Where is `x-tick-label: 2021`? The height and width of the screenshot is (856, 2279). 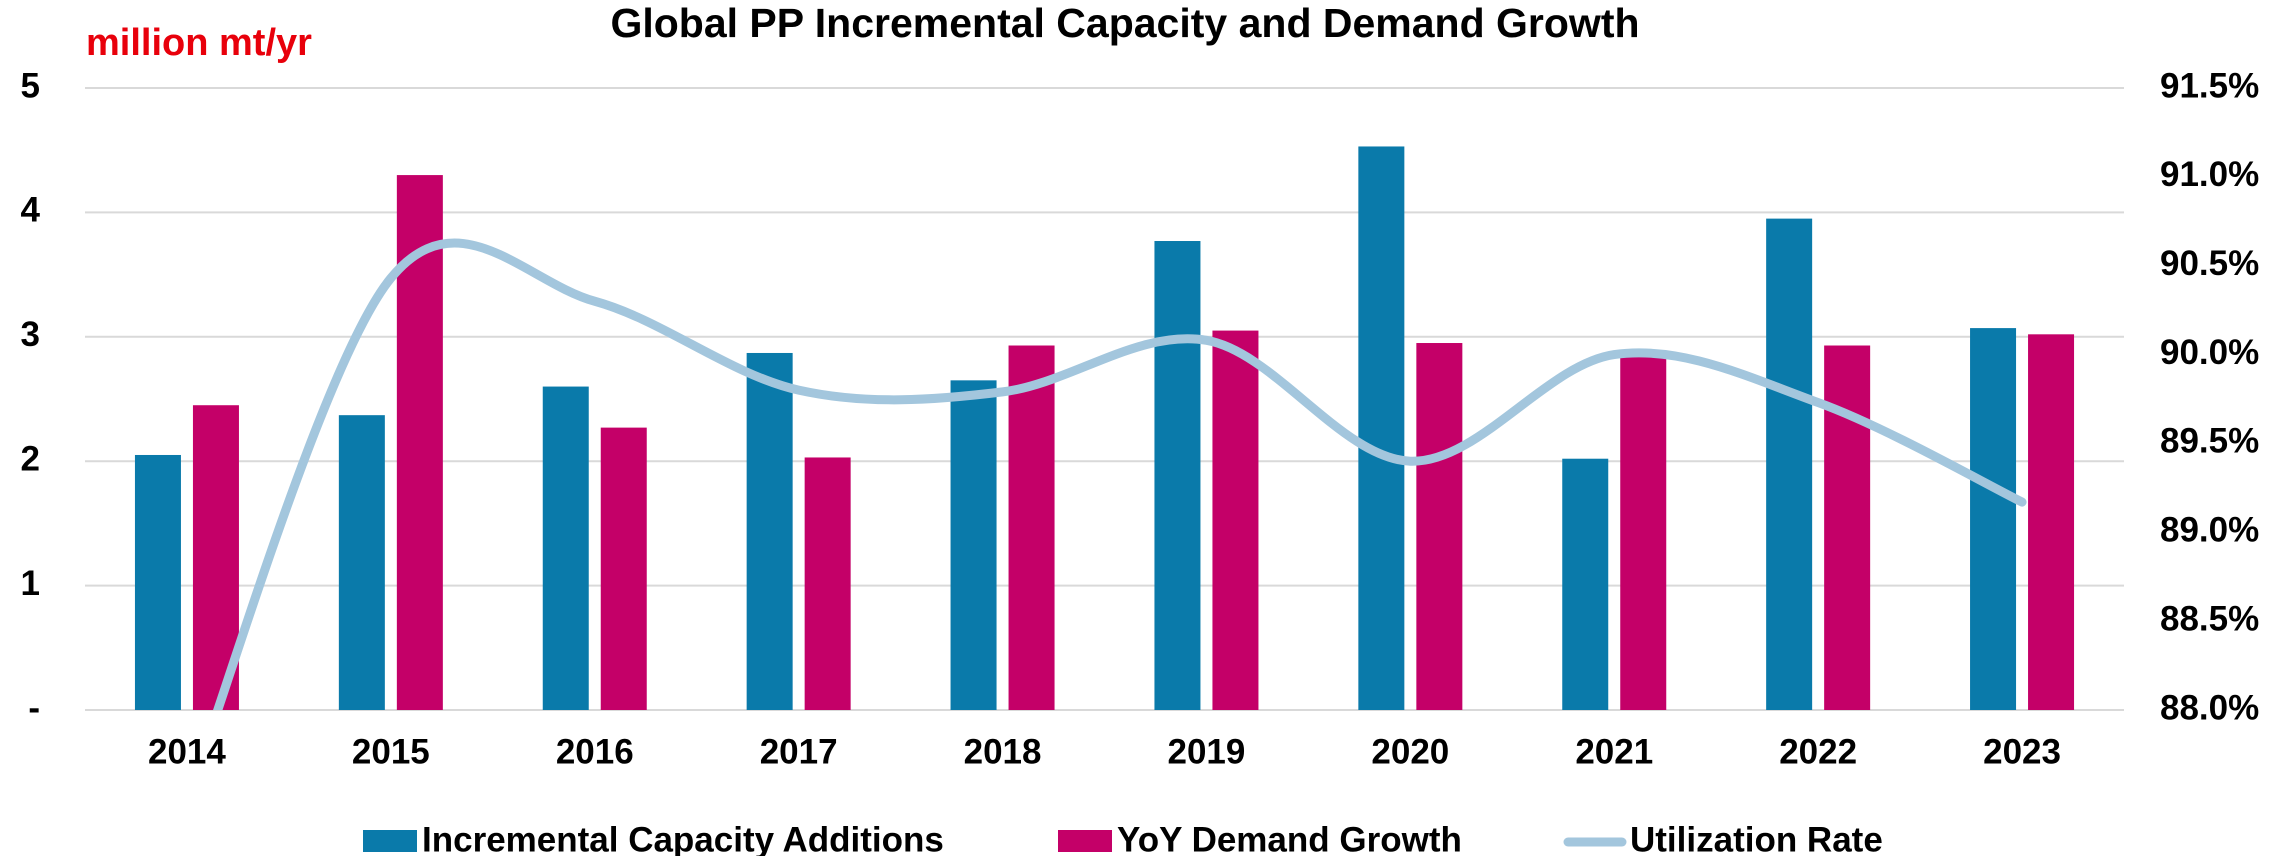 x-tick-label: 2021 is located at coordinates (1614, 751).